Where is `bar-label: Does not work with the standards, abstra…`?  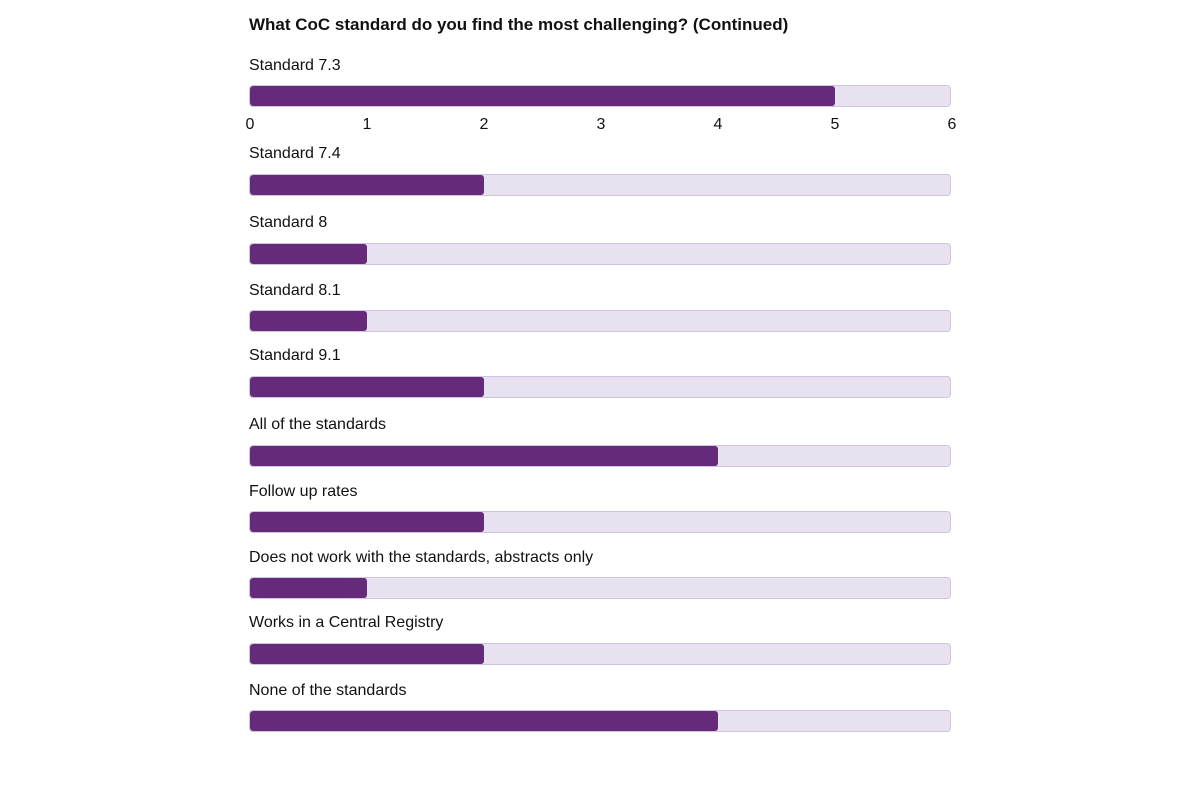
bar-label: Does not work with the standards, abstra… is located at coordinates (421, 557).